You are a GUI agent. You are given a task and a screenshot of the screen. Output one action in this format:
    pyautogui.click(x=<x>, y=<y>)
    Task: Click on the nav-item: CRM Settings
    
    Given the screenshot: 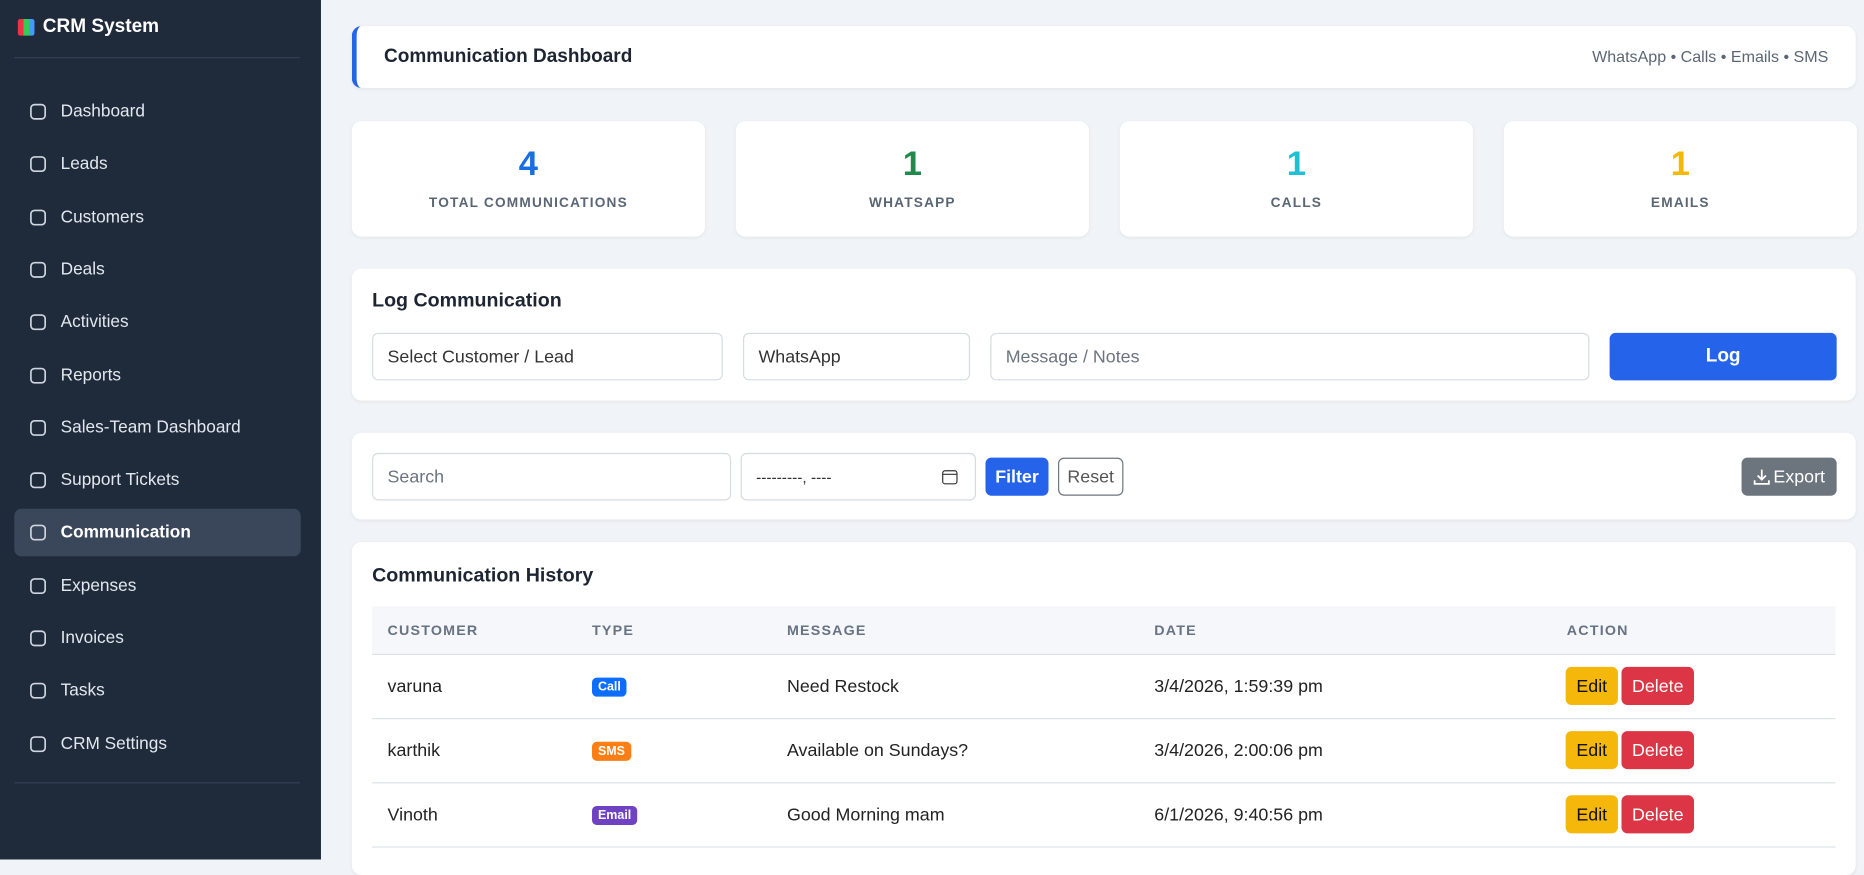 What is the action you would take?
    pyautogui.click(x=157, y=744)
    